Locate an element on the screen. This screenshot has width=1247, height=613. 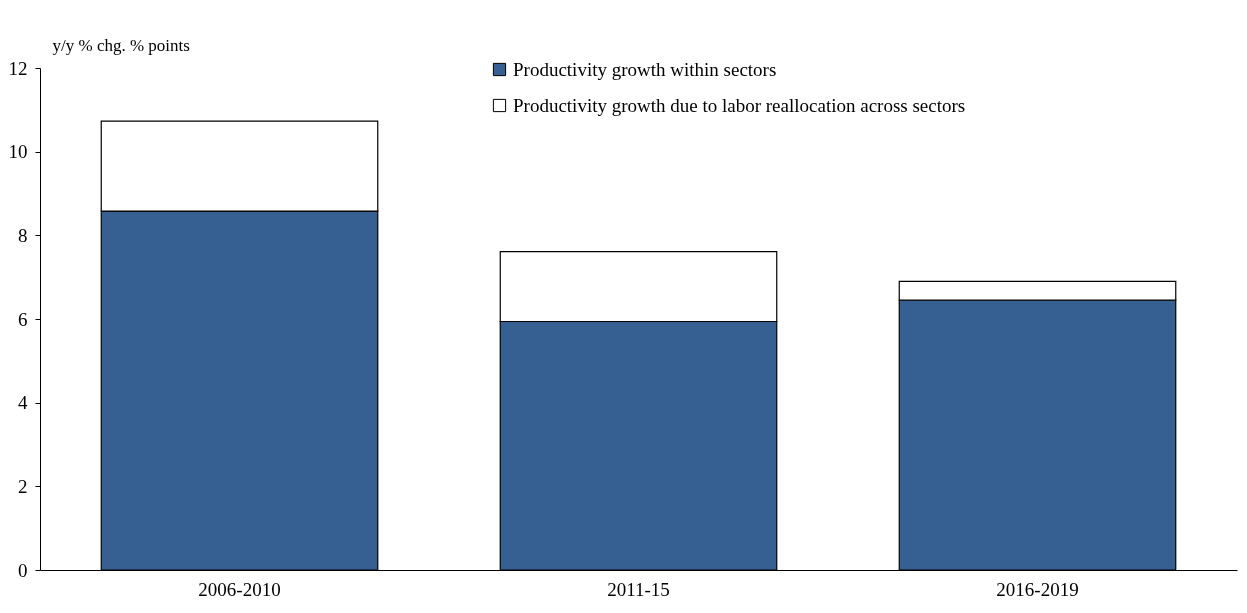
legend-label: Productivity growth due to labor reallocation across sectors is located at coordinates (739, 105).